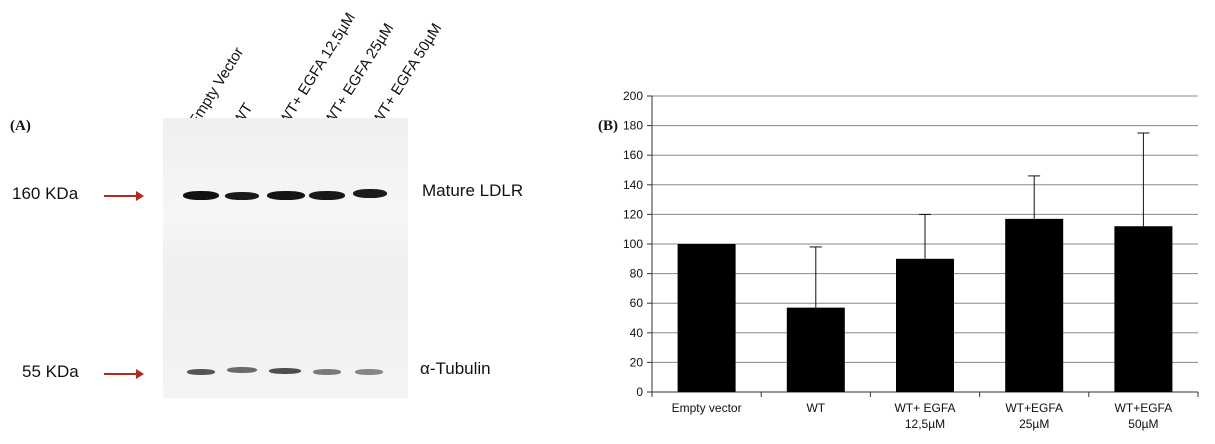  What do you see at coordinates (633, 214) in the screenshot?
I see `y-tick-label: 120` at bounding box center [633, 214].